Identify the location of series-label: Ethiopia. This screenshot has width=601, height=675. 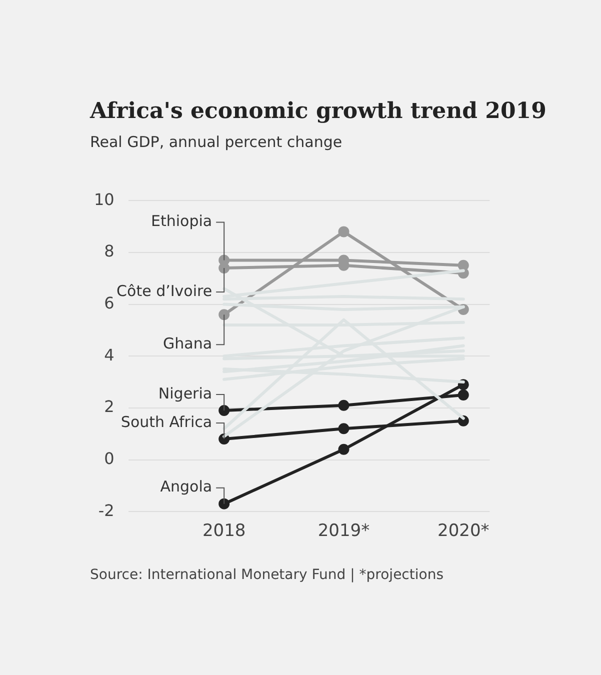
(181, 221).